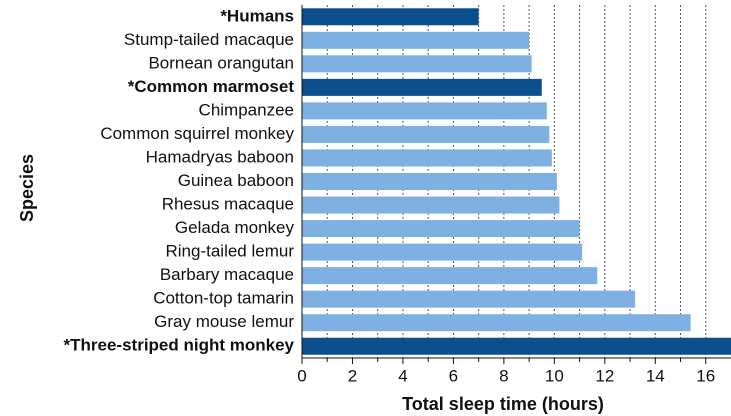  Describe the element at coordinates (220, 156) in the screenshot. I see `y-tick-label: Hamadryas baboon` at that location.